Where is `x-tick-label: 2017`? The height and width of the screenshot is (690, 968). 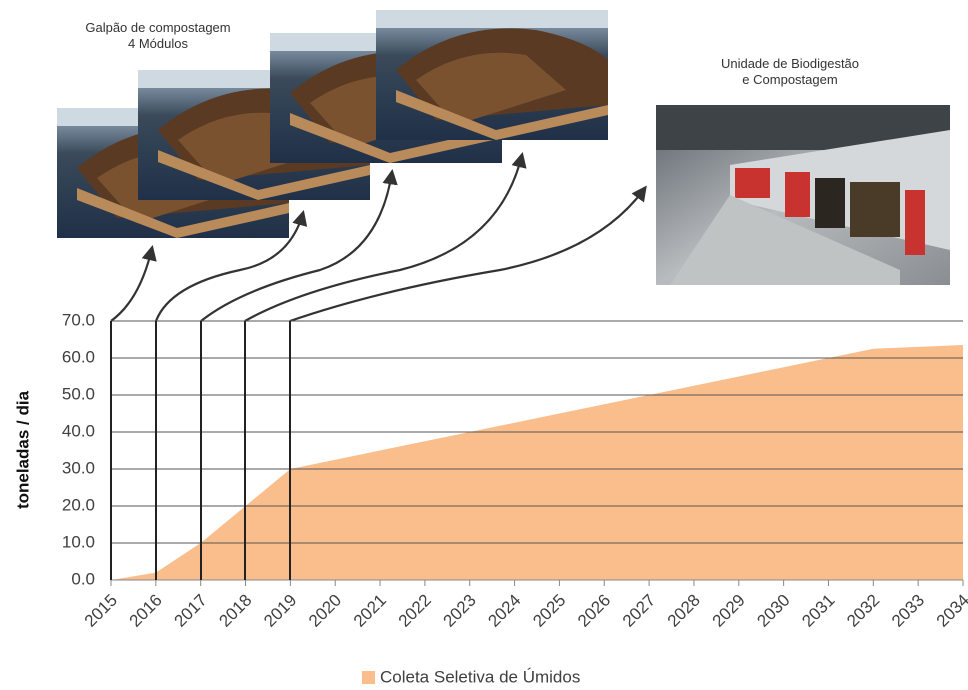
x-tick-label: 2017 is located at coordinates (191, 611).